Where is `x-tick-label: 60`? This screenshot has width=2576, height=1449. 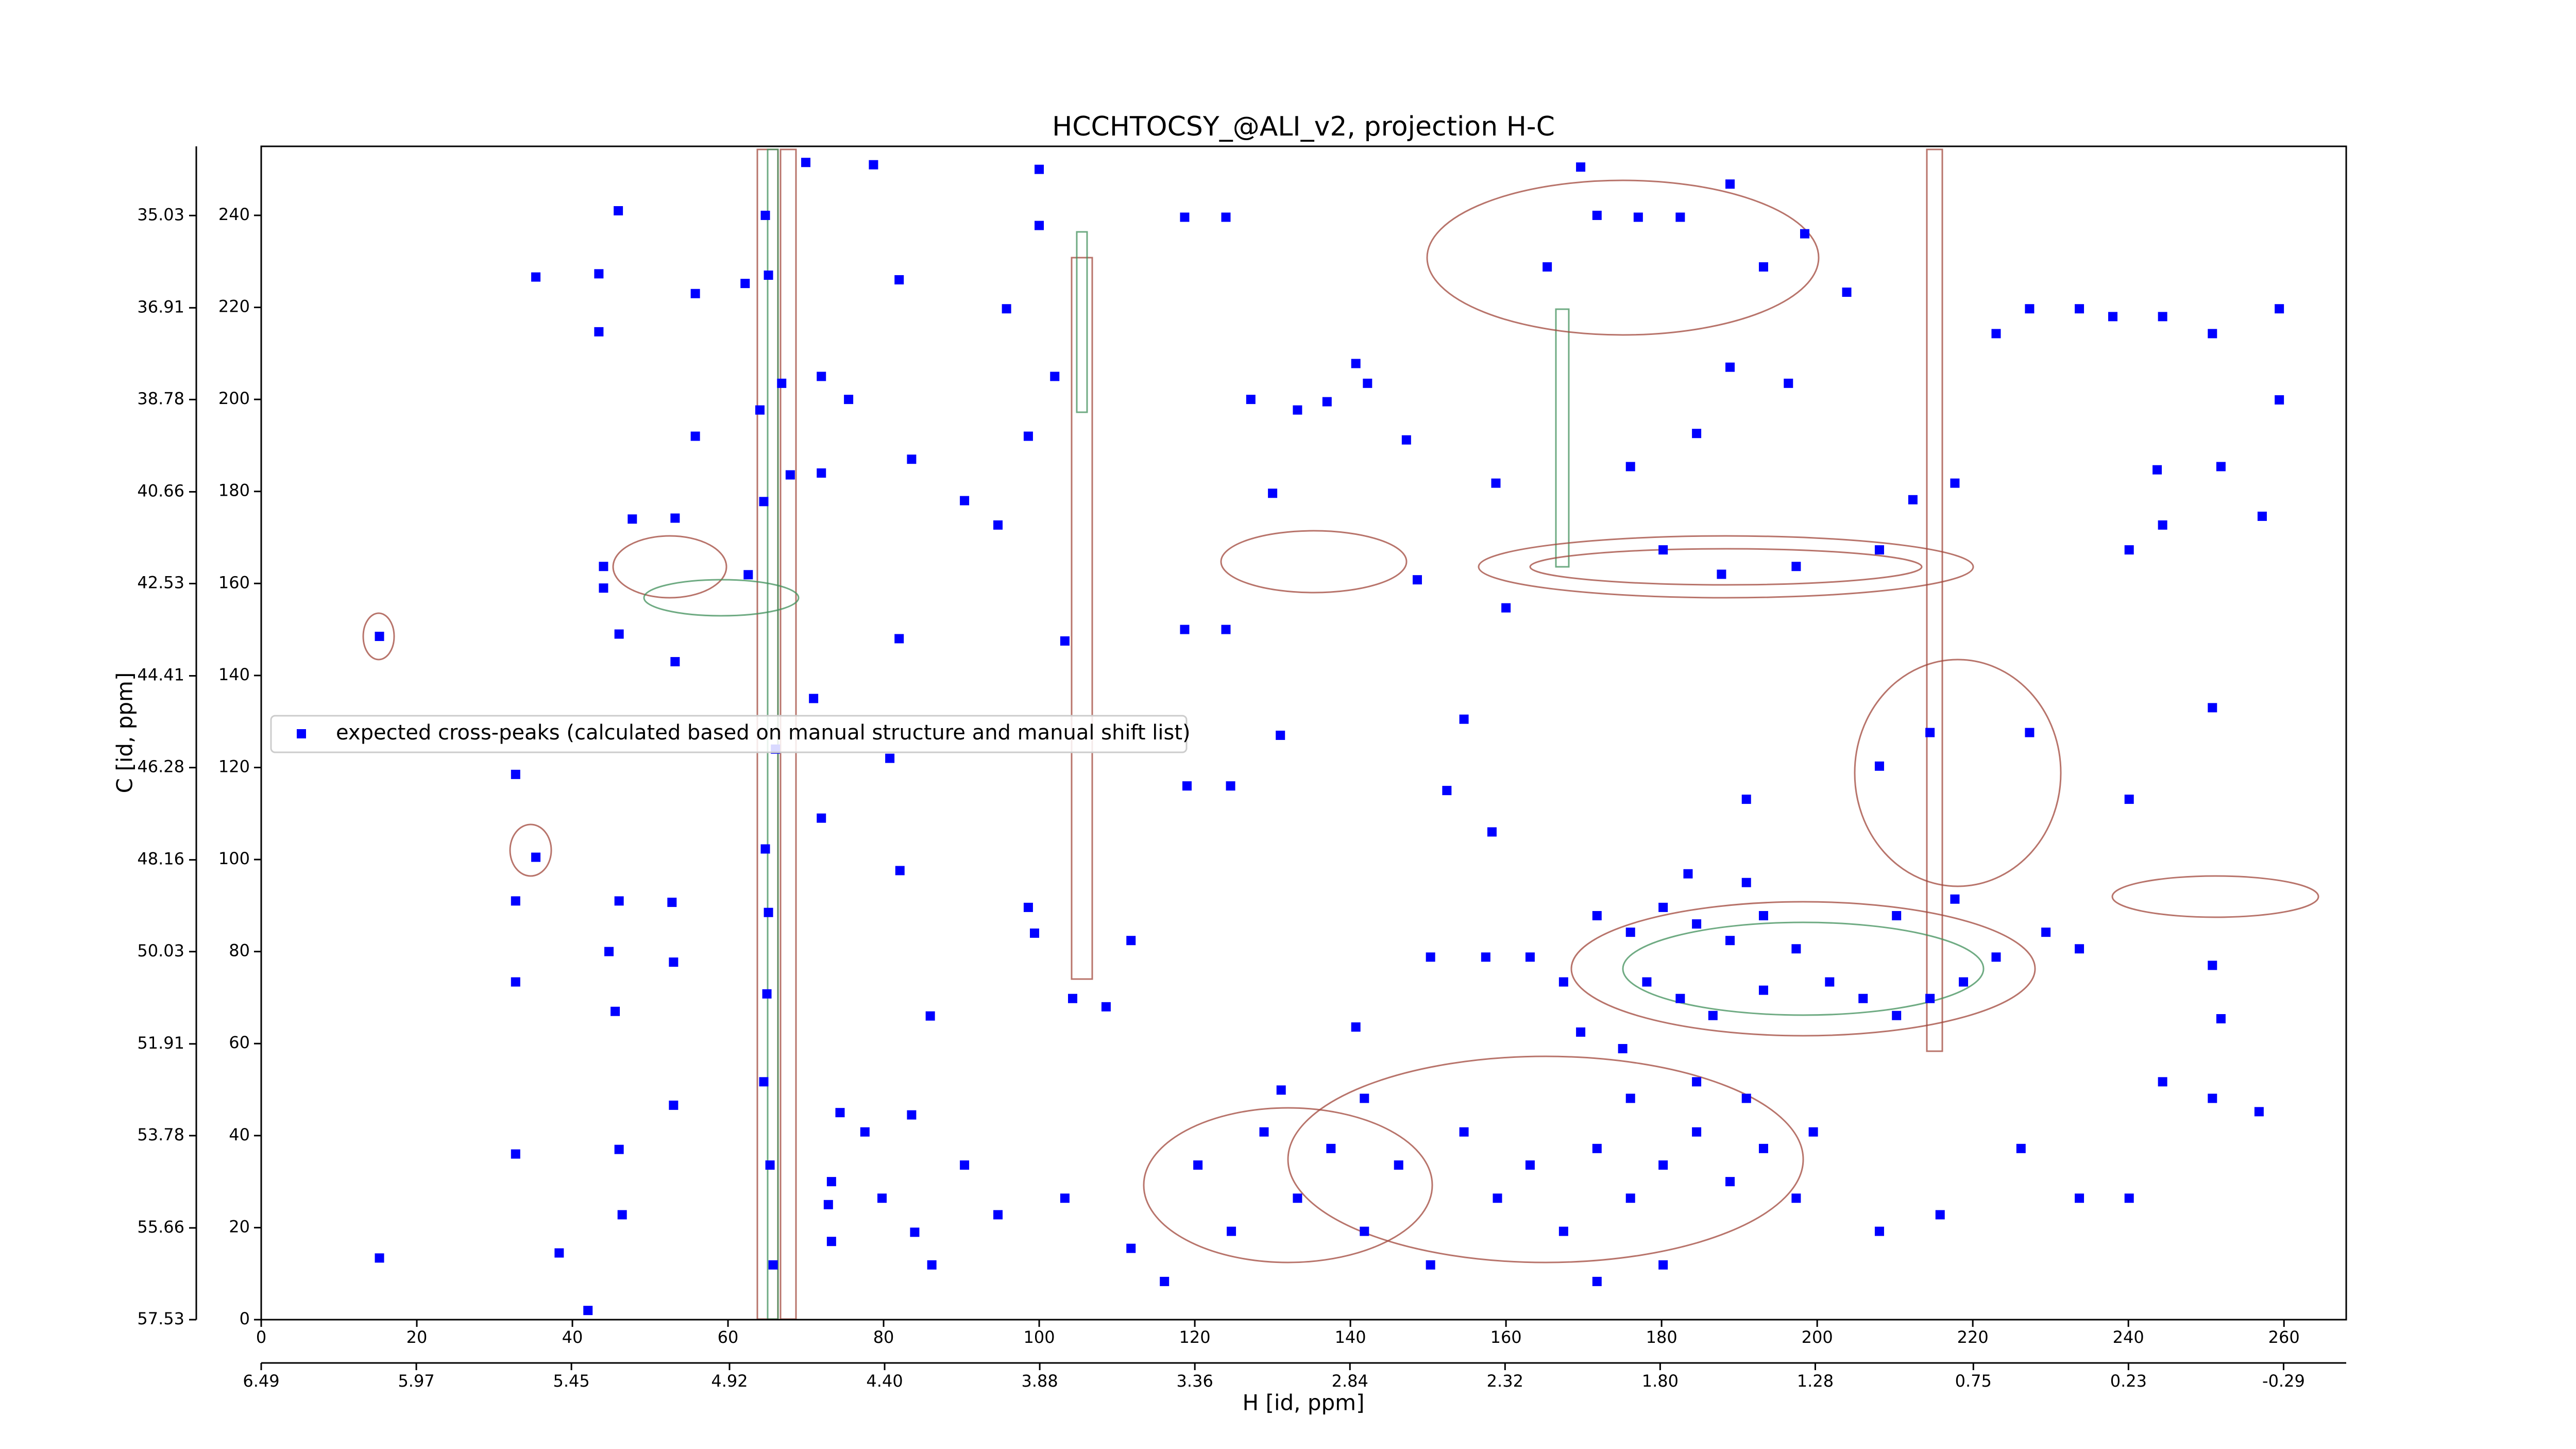
x-tick-label: 60 is located at coordinates (728, 1337).